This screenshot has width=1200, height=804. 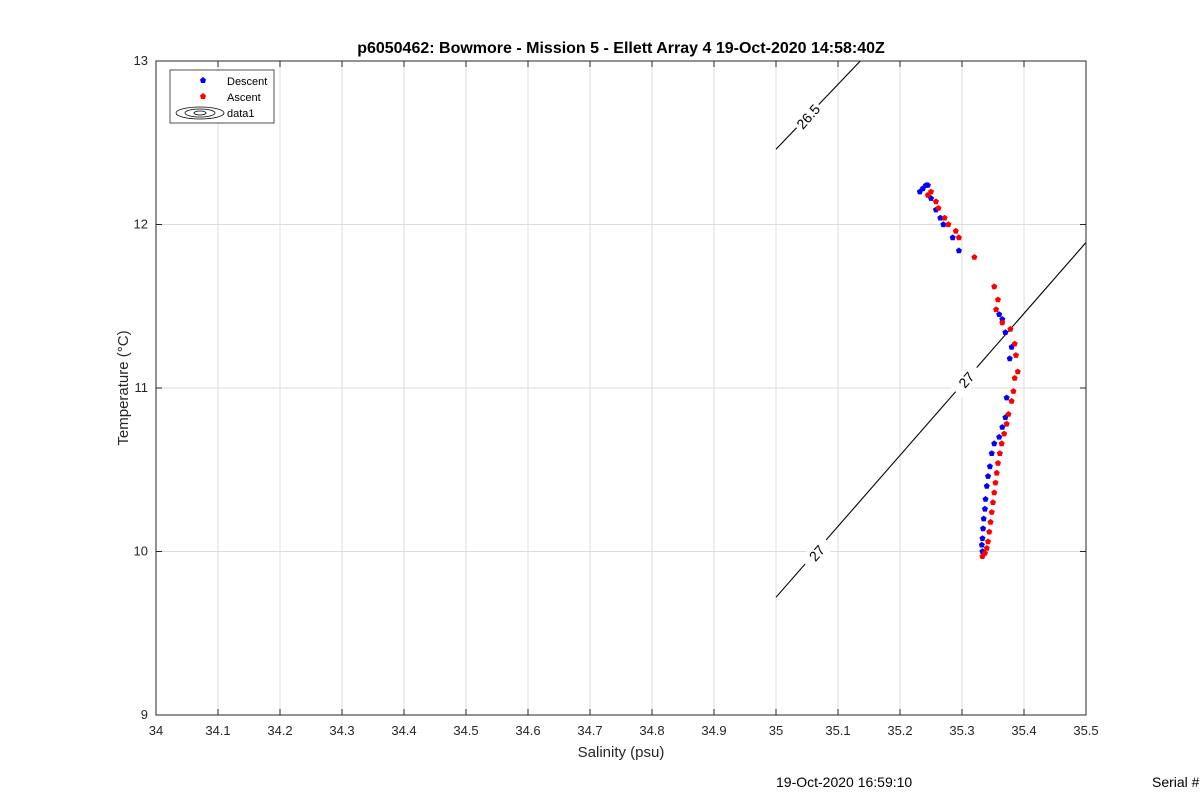 What do you see at coordinates (200, 113) in the screenshot?
I see `legend-contour-icon` at bounding box center [200, 113].